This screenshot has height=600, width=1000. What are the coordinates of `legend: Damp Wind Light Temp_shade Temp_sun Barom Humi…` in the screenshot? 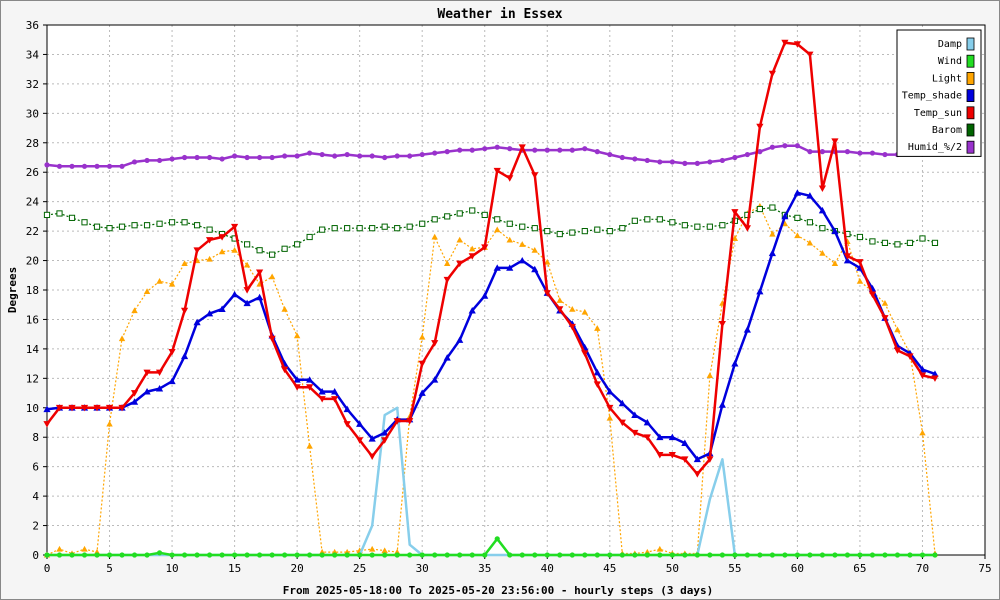 It's located at (939, 93).